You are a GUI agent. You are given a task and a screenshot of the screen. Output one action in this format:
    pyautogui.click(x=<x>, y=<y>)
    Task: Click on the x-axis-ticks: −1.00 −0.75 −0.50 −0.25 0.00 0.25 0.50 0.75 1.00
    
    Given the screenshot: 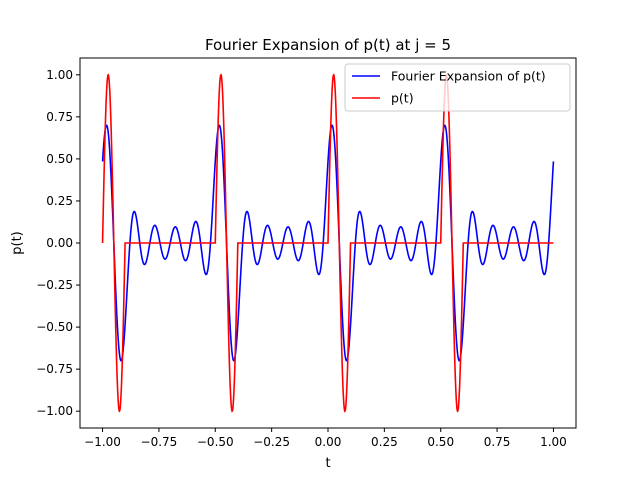 What is the action you would take?
    pyautogui.click(x=325, y=438)
    